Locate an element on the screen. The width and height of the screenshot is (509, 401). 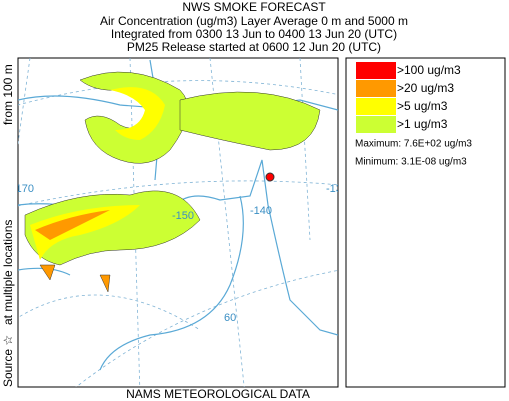
legend-label: >20 ug/m3 is located at coordinates (425, 88).